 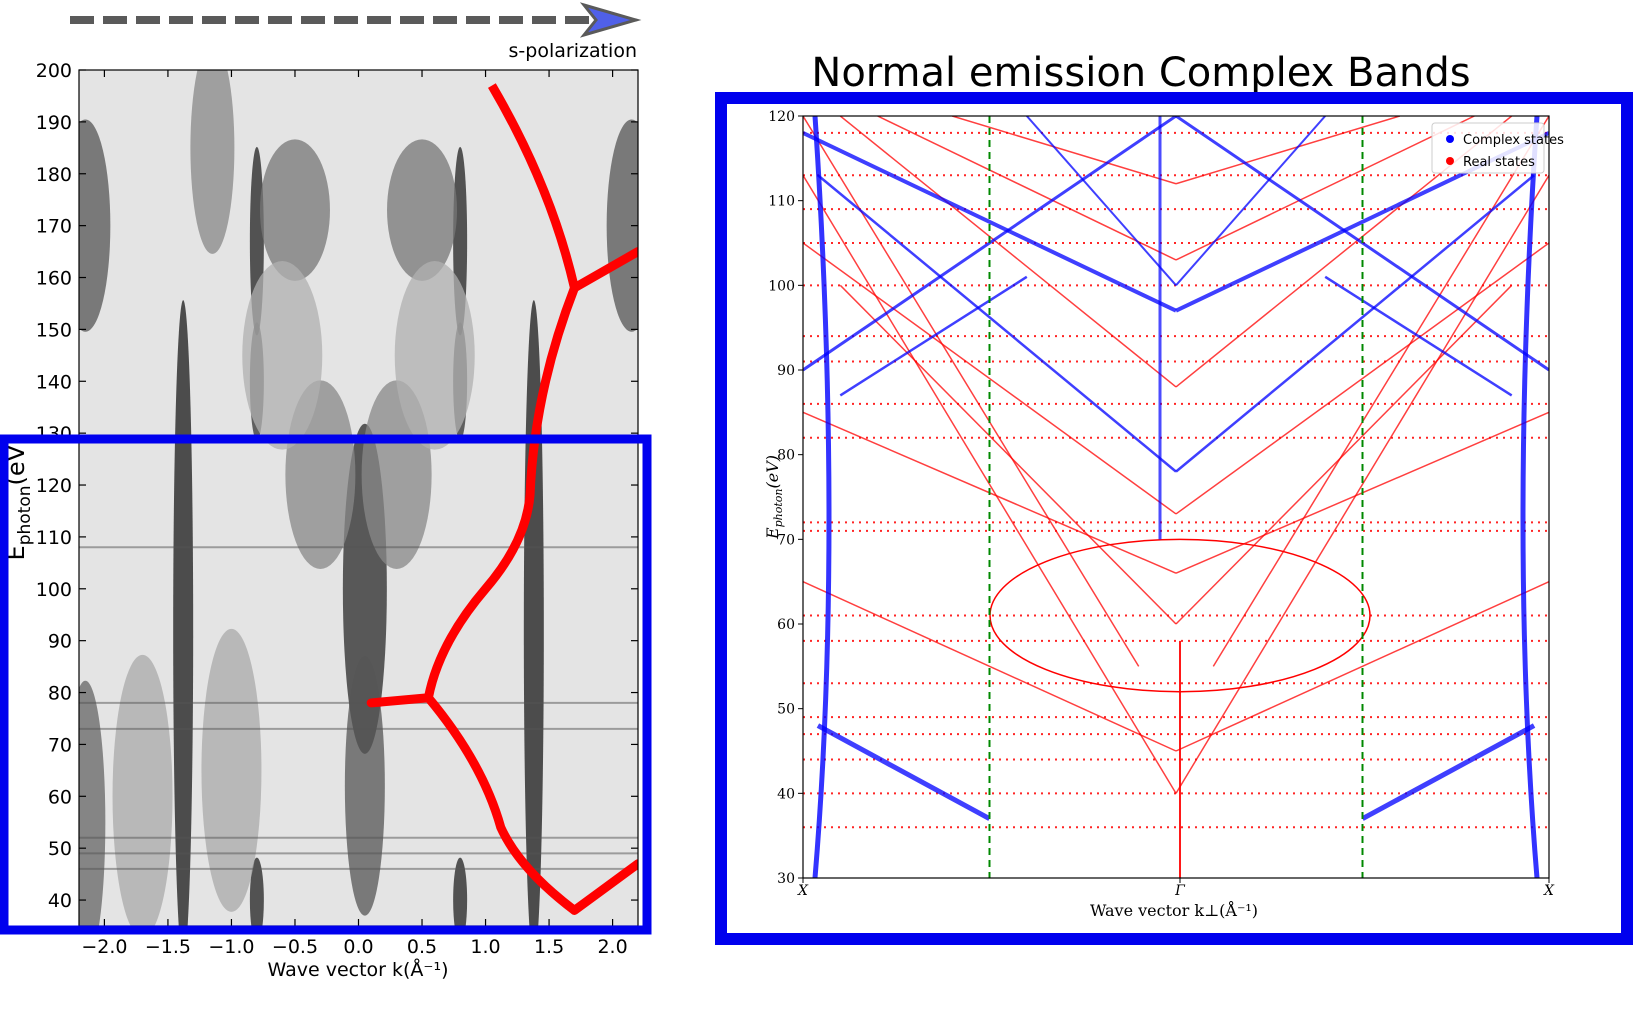 I want to click on right-y-tick-label: 100, so click(x=781, y=286).